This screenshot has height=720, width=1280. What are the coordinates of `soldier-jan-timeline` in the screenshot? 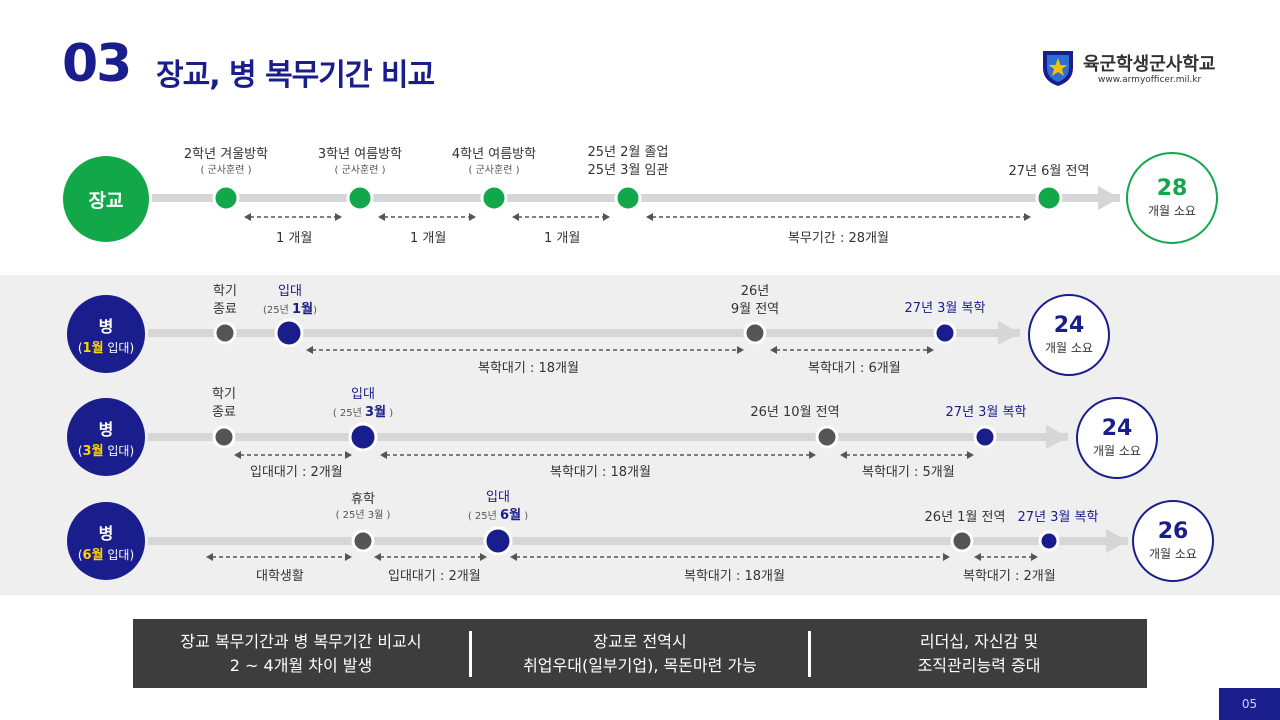 It's located at (584, 336).